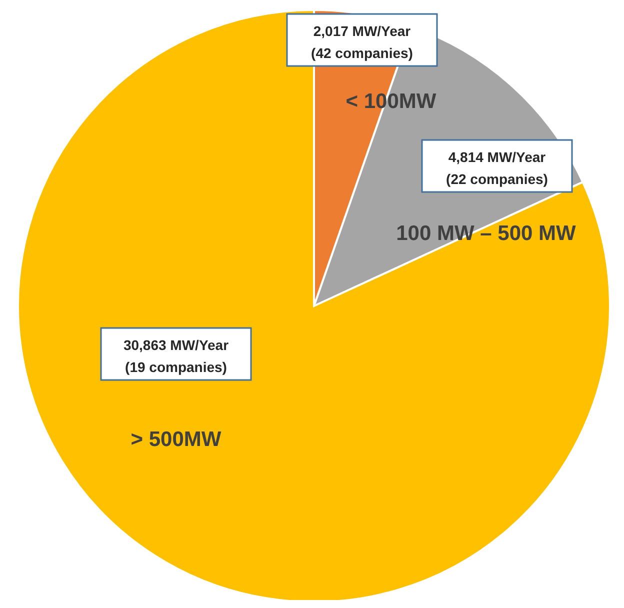  I want to click on data-label: 4,814 MW/Year (22 companies), so click(497, 168).